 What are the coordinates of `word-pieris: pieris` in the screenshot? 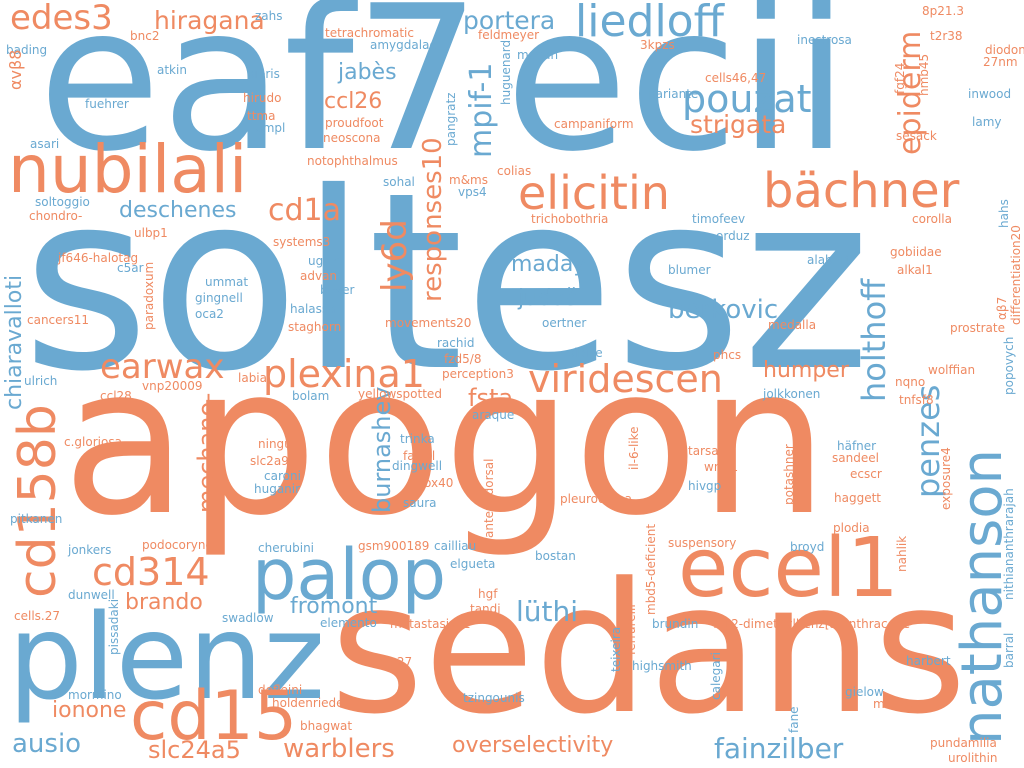 It's located at (263, 74).